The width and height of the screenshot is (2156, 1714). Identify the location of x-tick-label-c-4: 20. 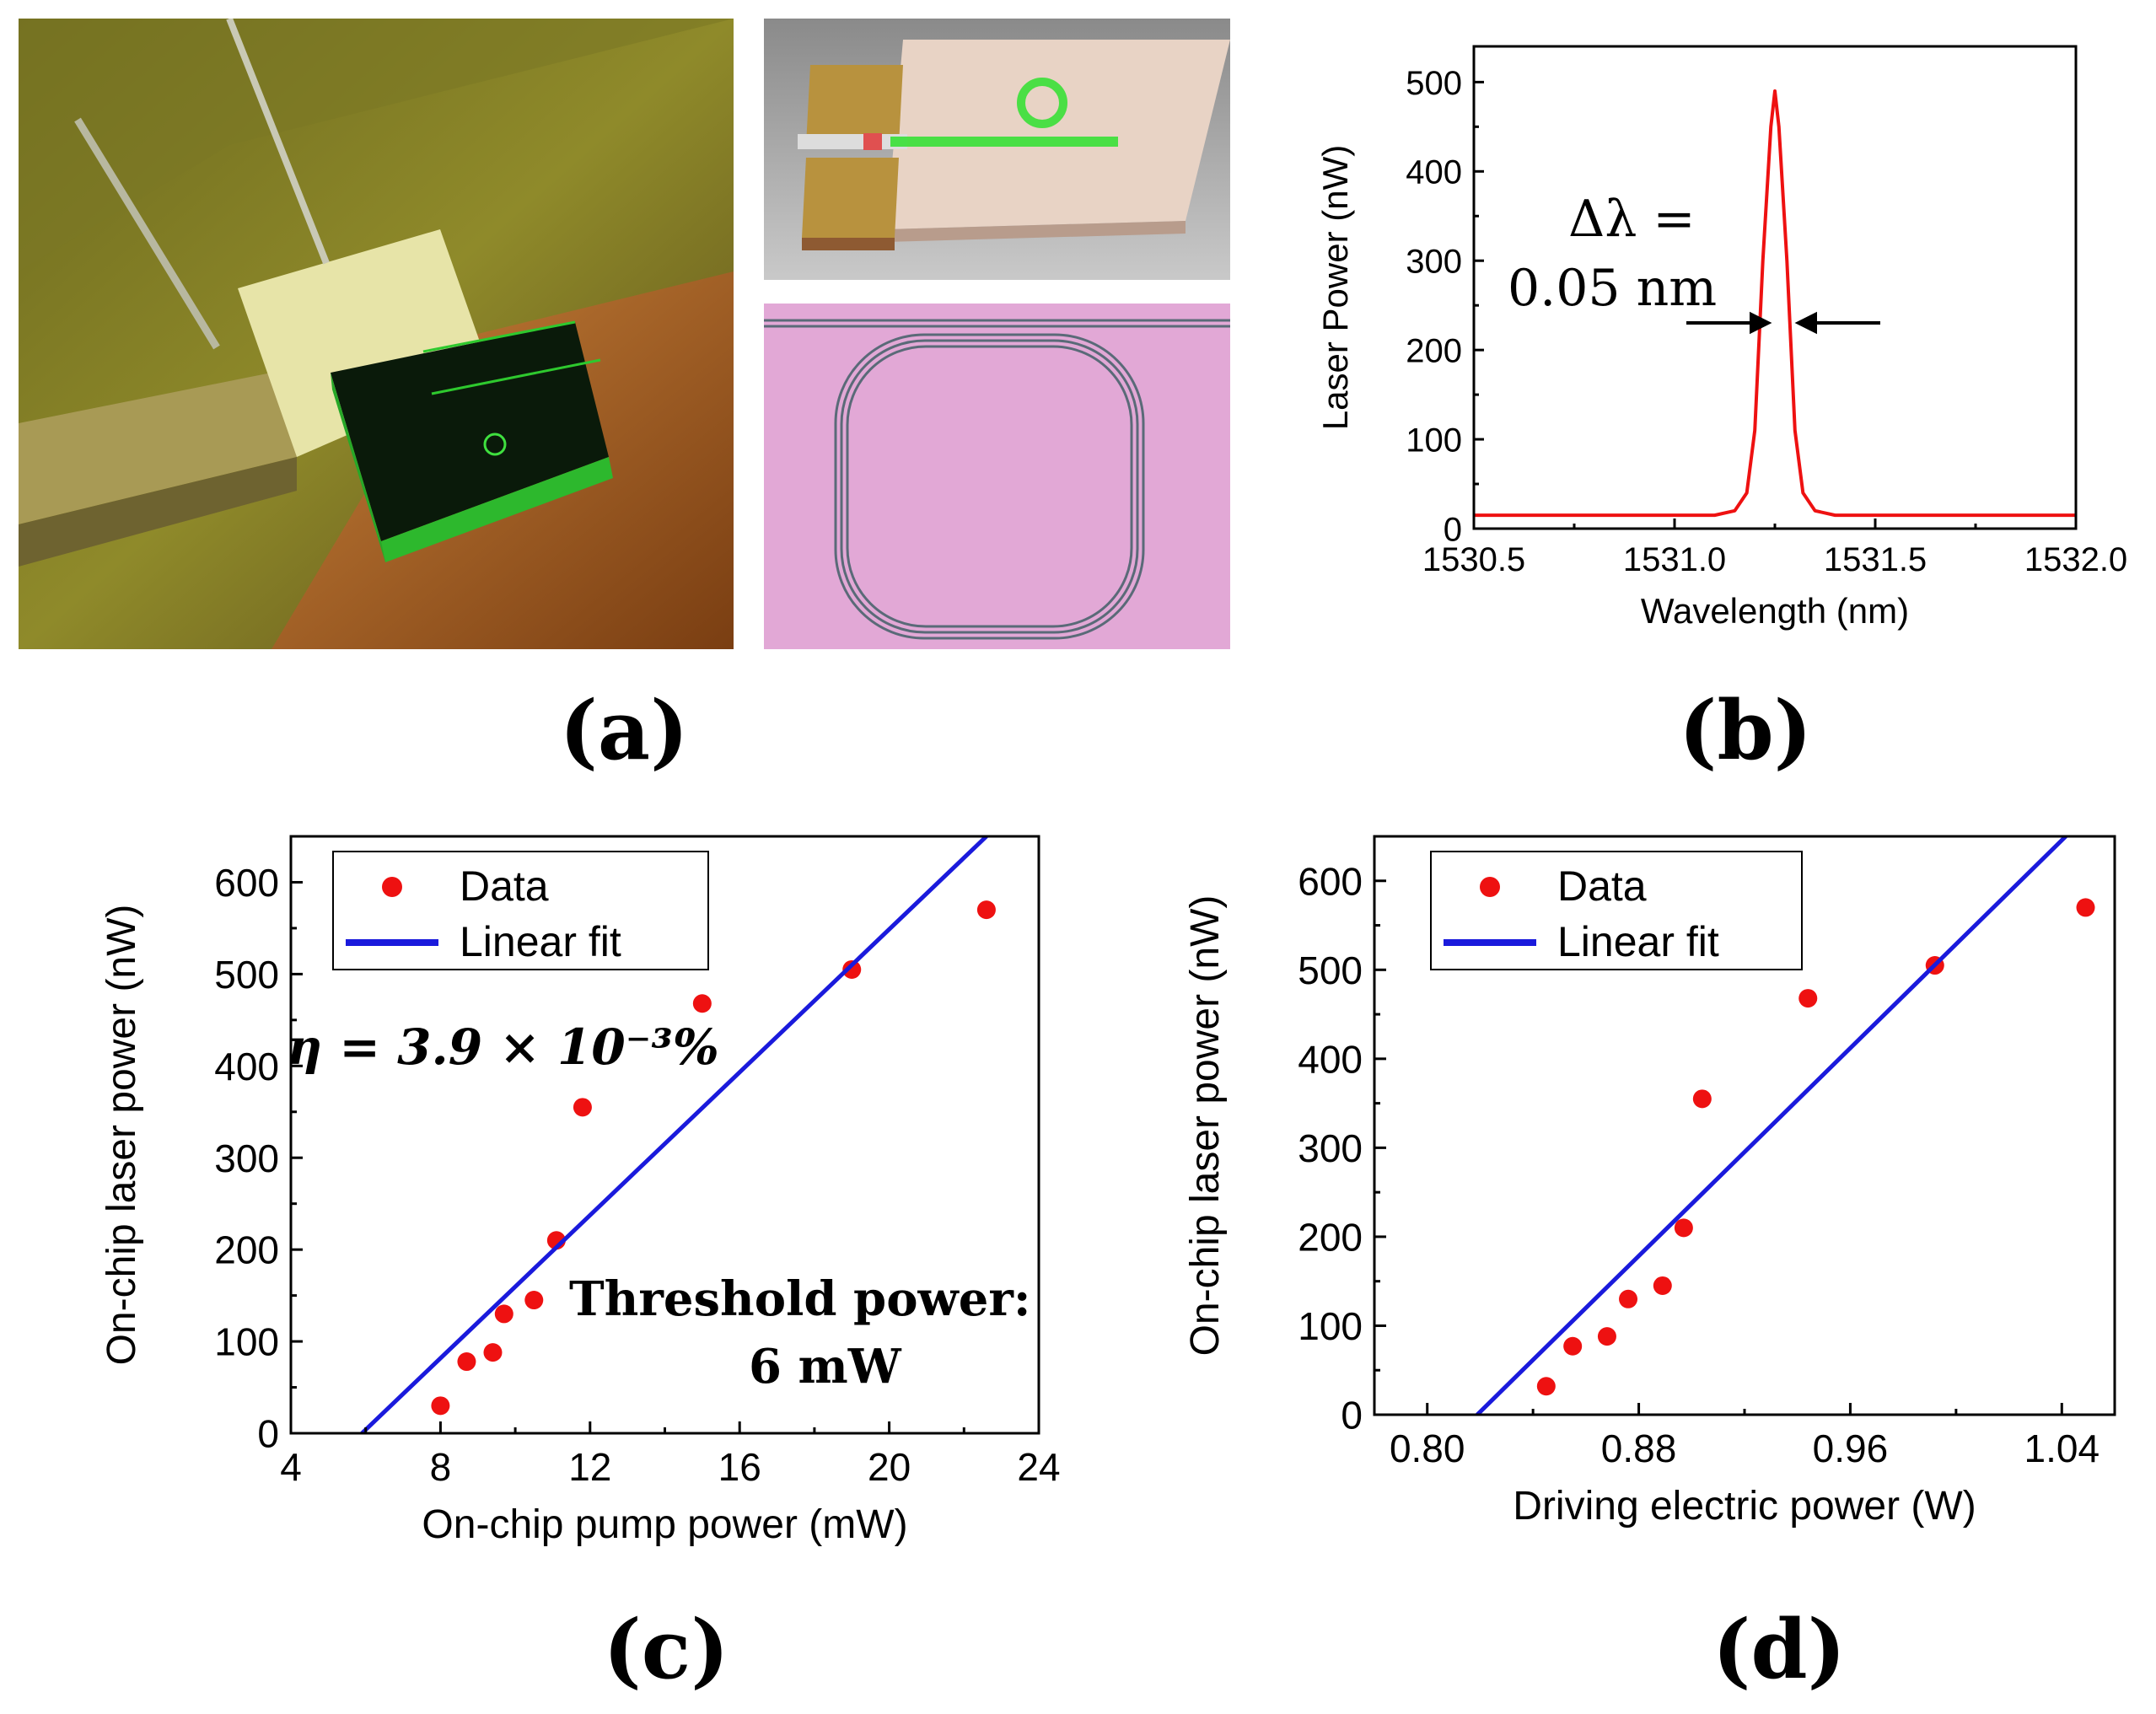
(889, 1467).